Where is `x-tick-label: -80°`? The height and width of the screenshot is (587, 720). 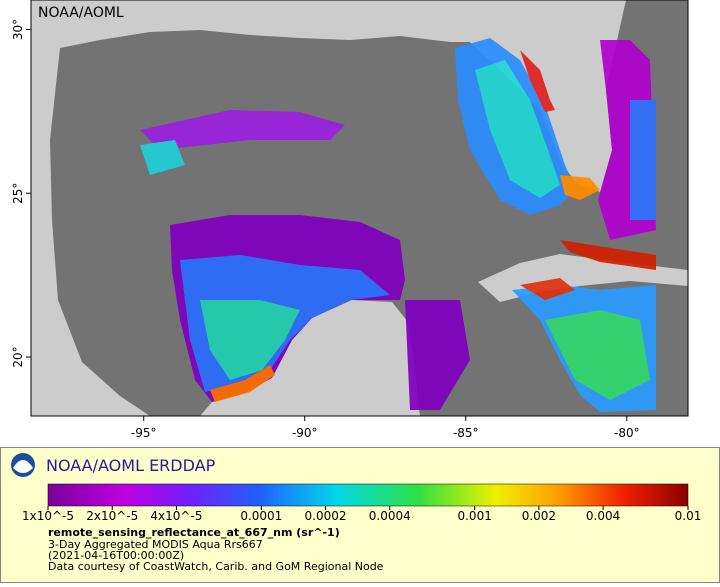
x-tick-label: -80° is located at coordinates (627, 433).